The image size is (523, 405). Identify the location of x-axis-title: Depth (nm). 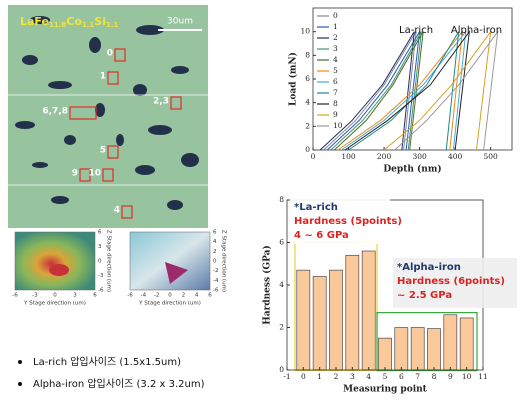
(412, 169).